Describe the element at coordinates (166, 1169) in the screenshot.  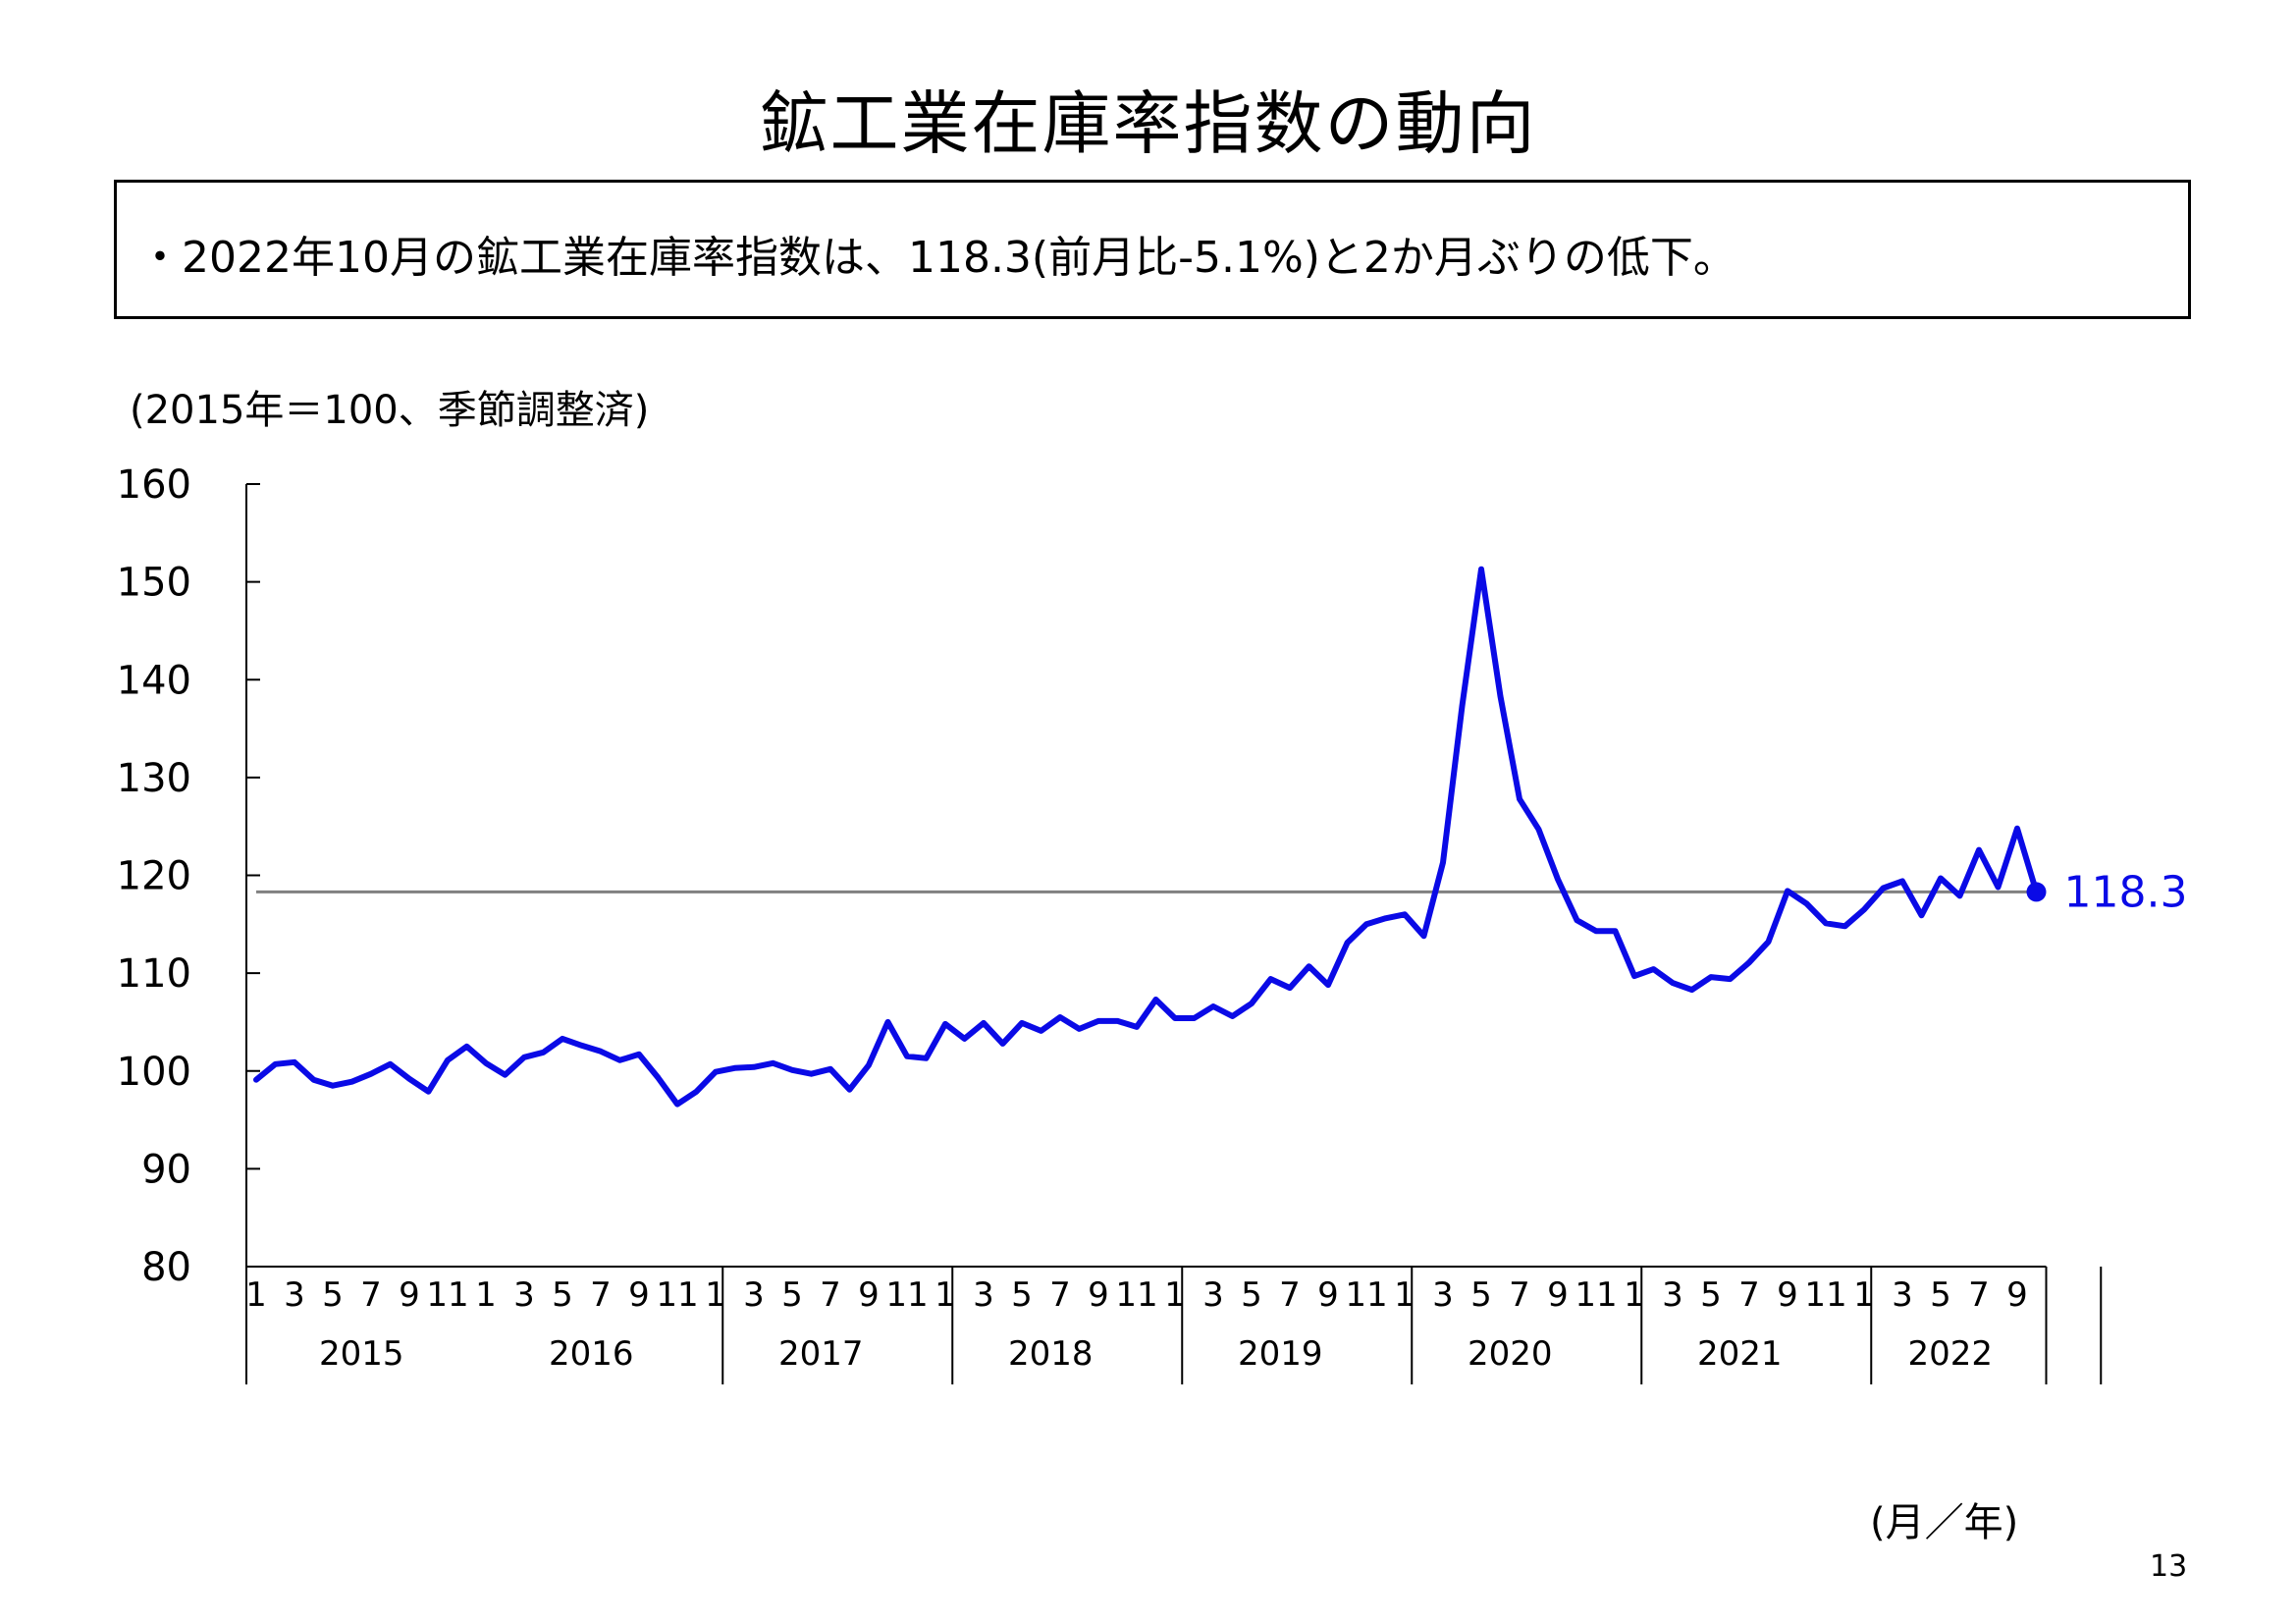
I see `y-tick-label: 90` at that location.